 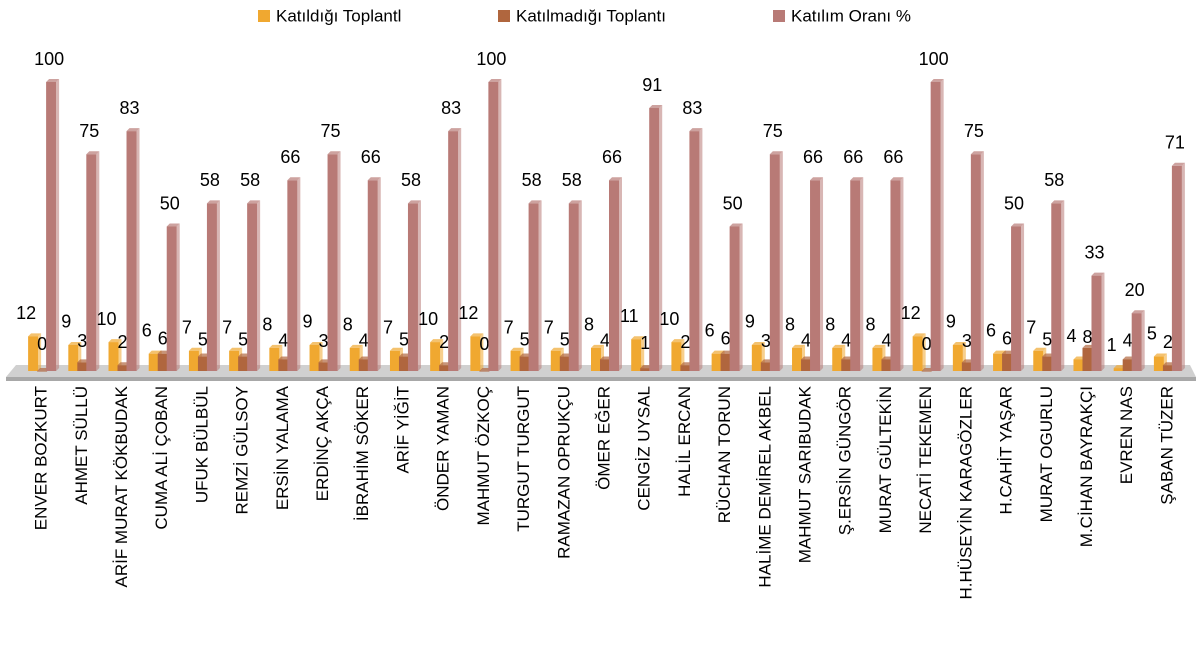 I want to click on data-label: 10, so click(x=107, y=319).